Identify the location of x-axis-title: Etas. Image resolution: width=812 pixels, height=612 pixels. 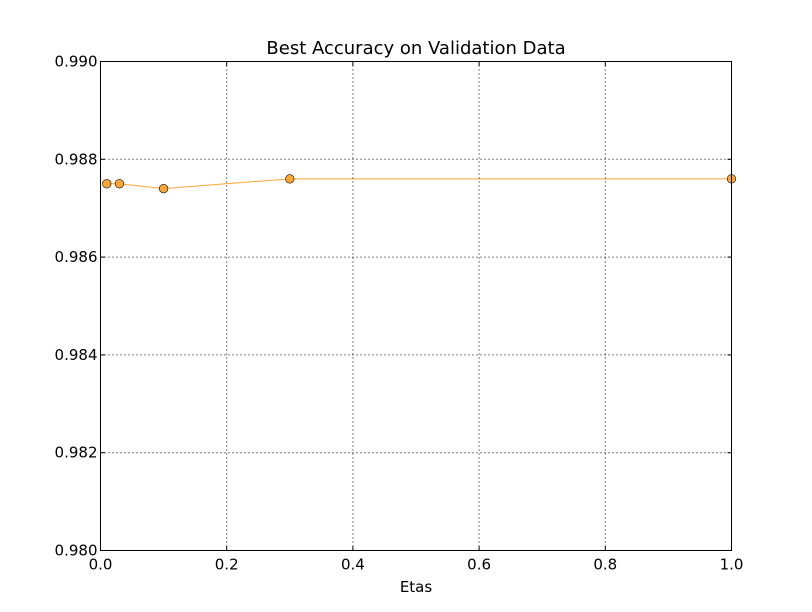
(416, 587).